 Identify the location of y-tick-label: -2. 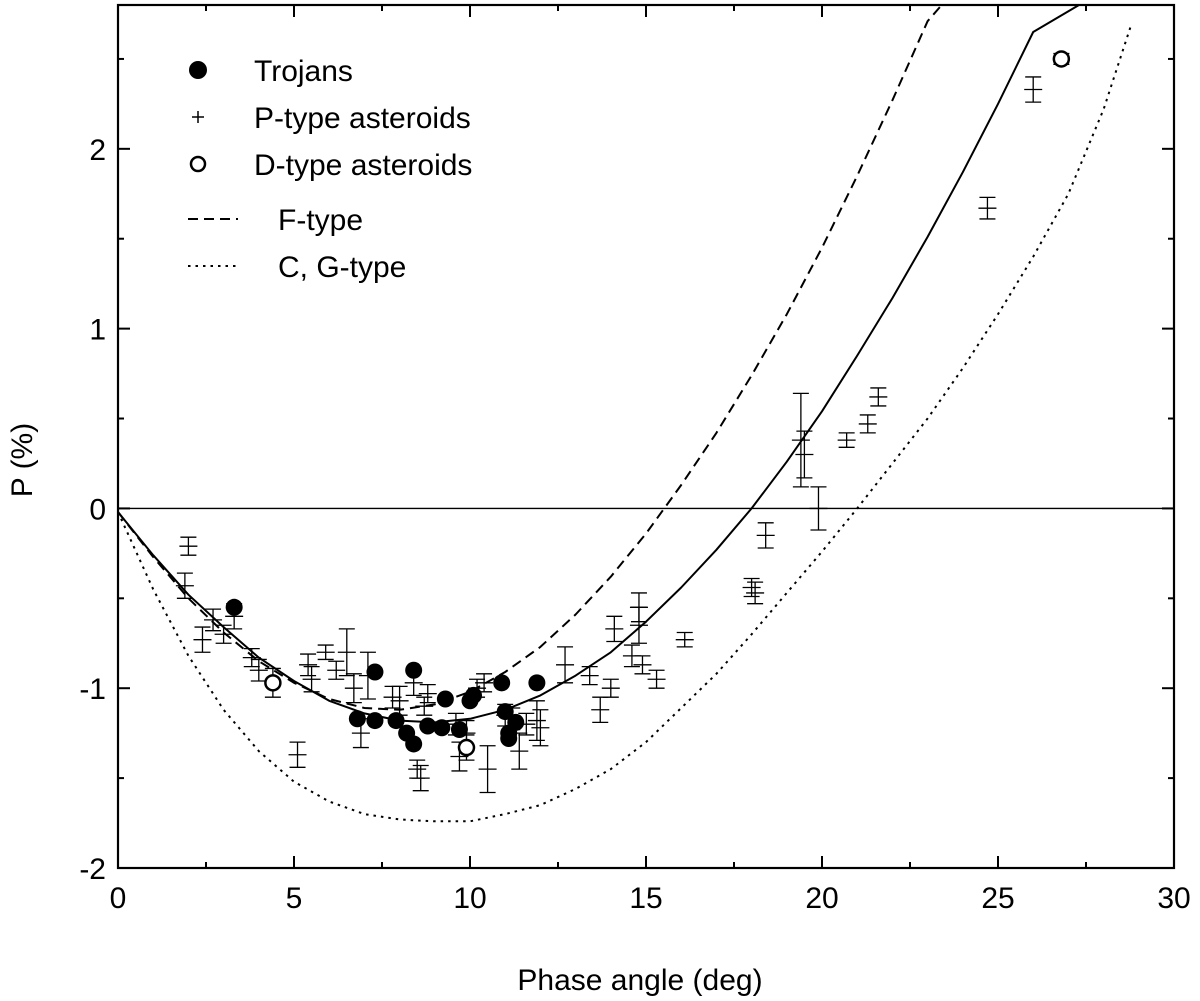
(92, 869).